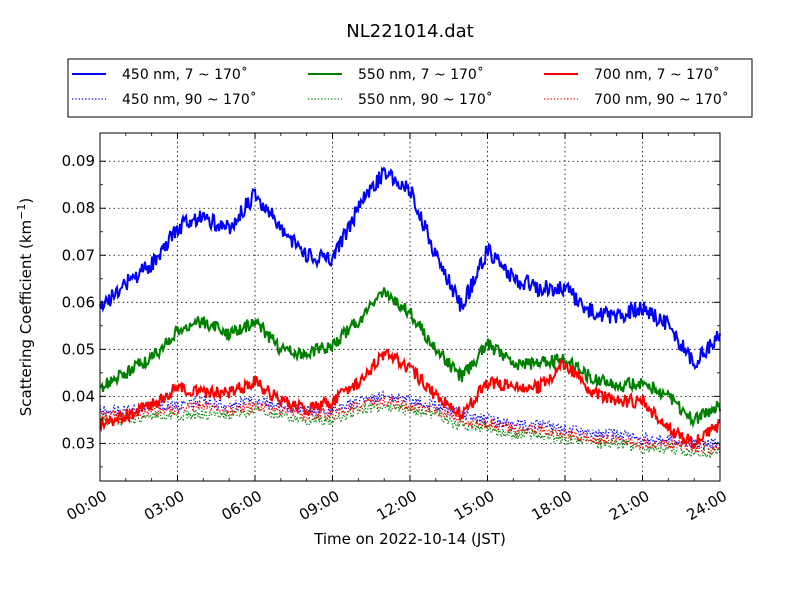 This screenshot has height=604, width=800. I want to click on x-tick-label: 24:00, so click(707, 505).